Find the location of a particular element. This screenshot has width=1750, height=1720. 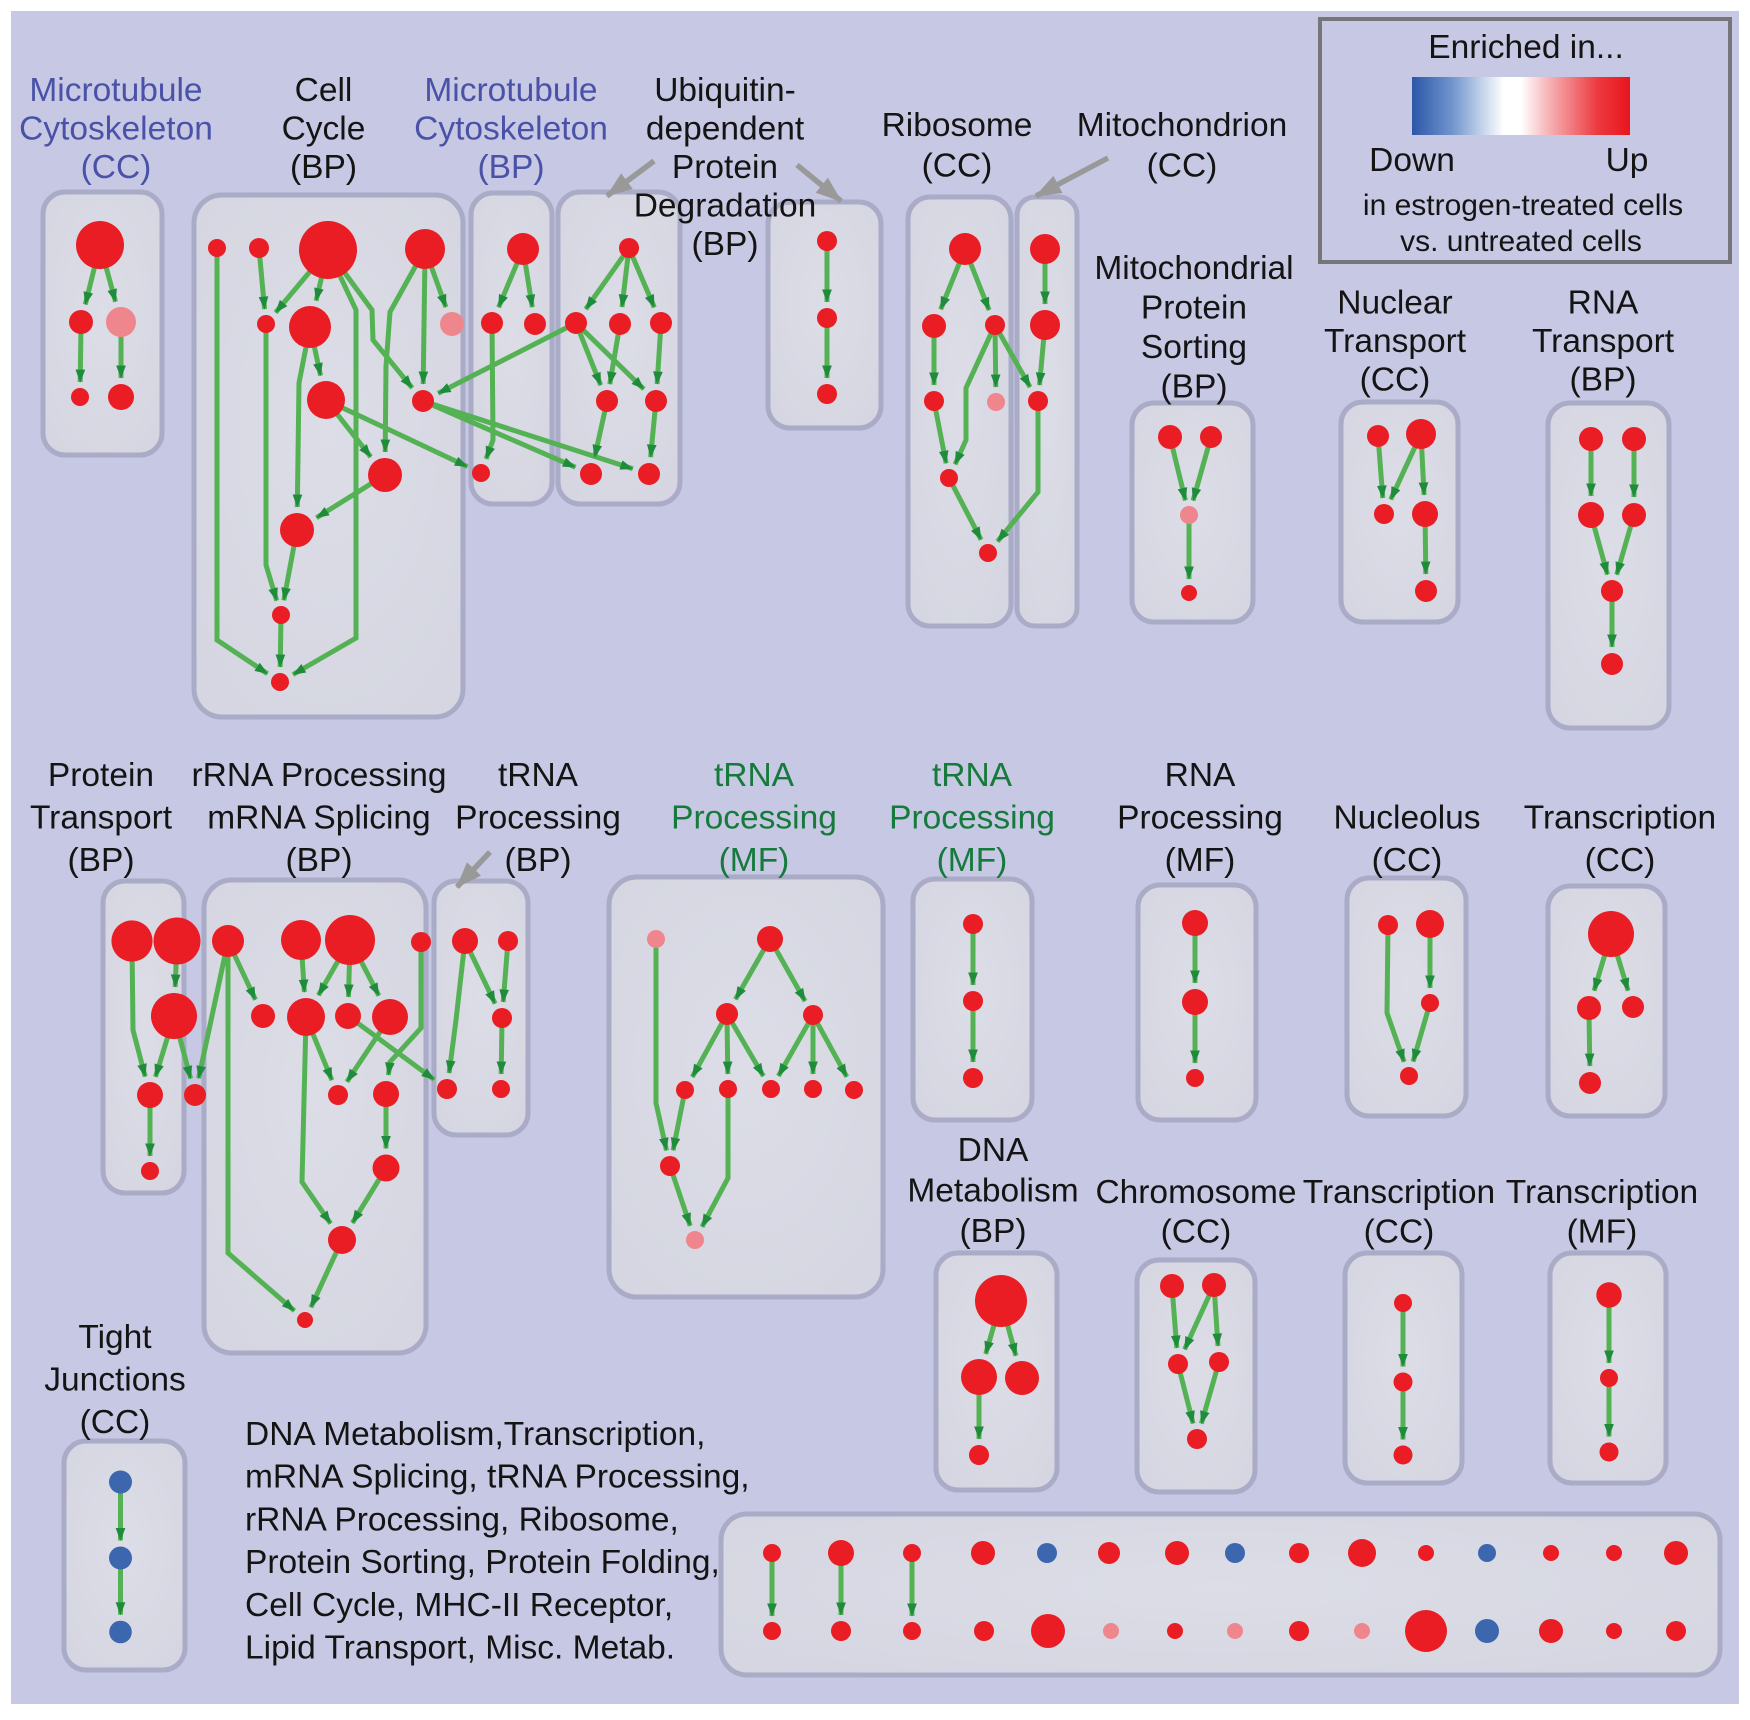

svg-text: dependent is located at coordinates (725, 129).